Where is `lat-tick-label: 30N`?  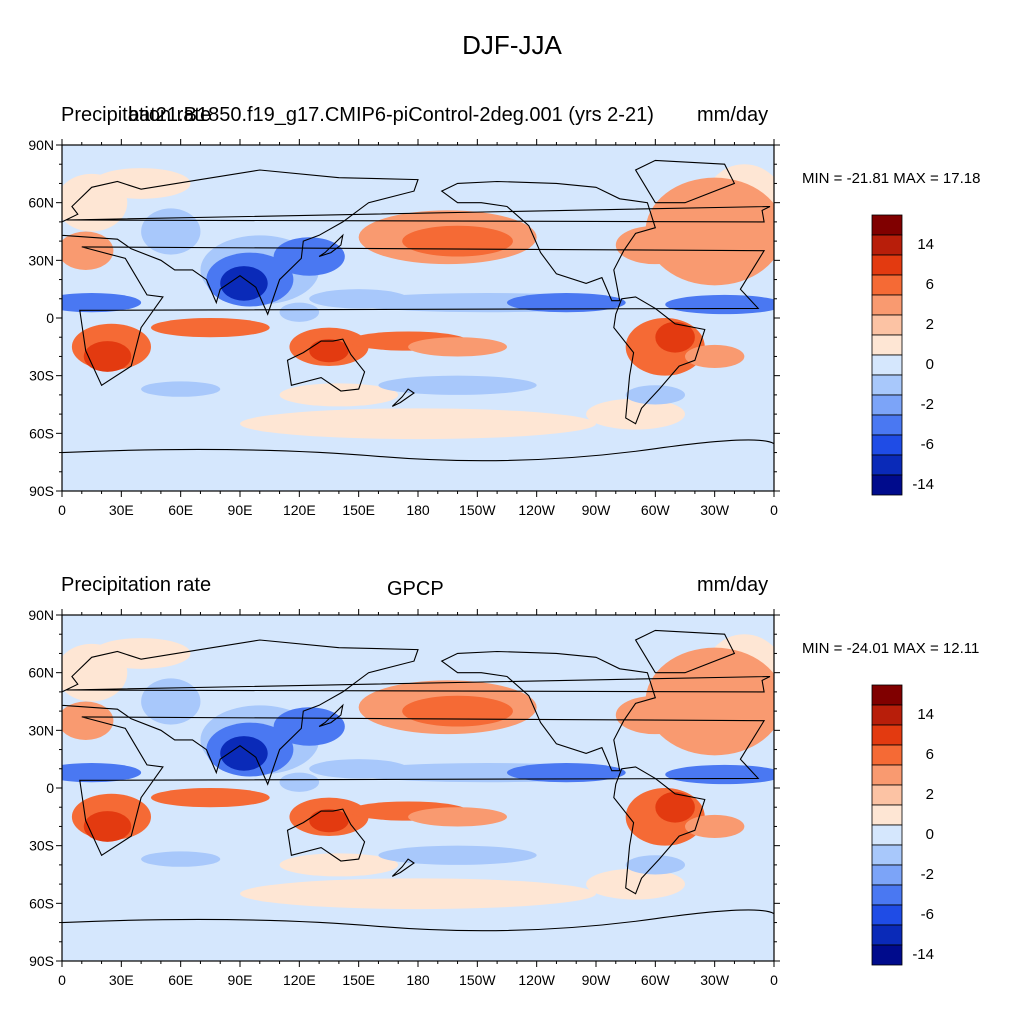
lat-tick-label: 30N is located at coordinates (41, 730).